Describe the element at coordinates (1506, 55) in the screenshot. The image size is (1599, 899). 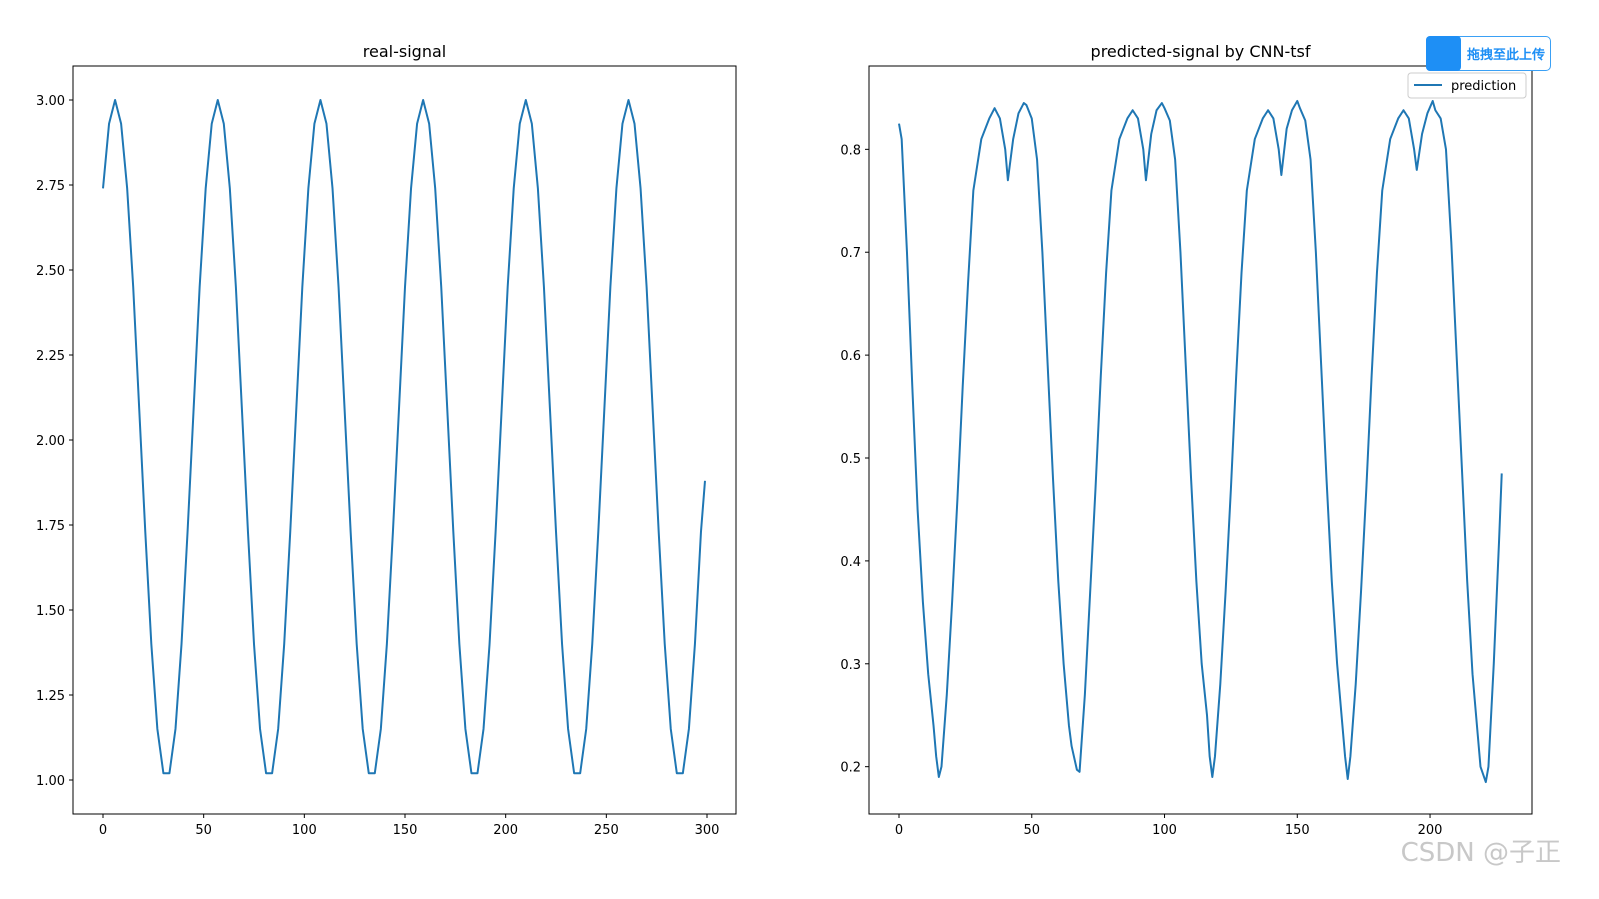
I see `upload-label: 拖拽至此上传` at that location.